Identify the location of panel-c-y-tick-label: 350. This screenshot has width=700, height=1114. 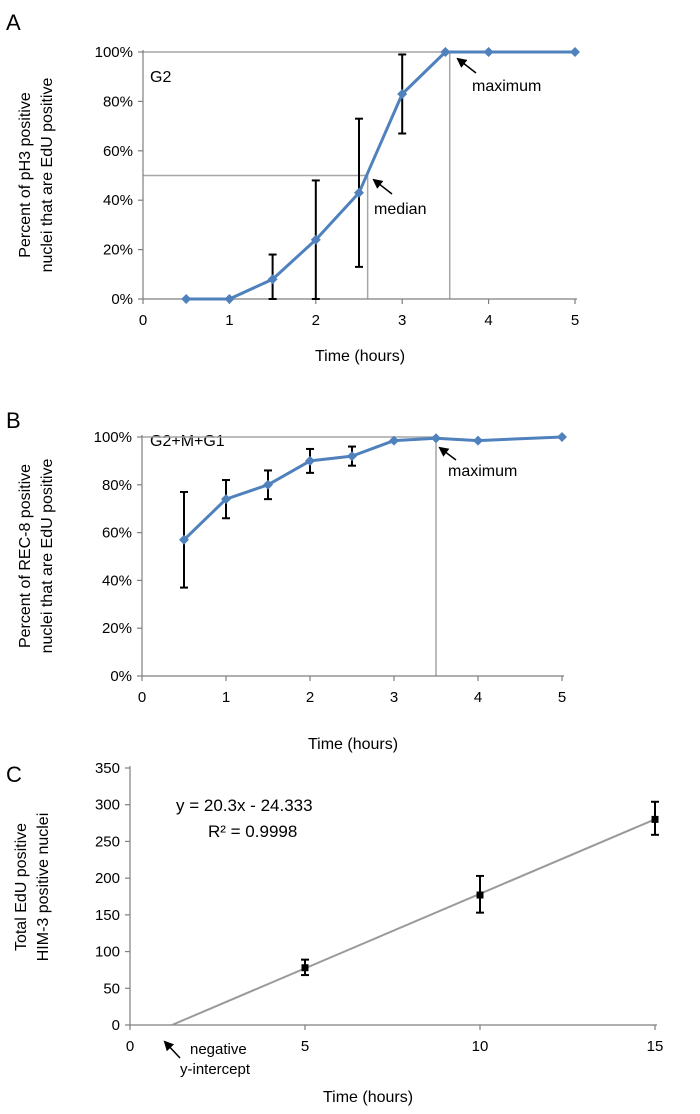
(107, 768).